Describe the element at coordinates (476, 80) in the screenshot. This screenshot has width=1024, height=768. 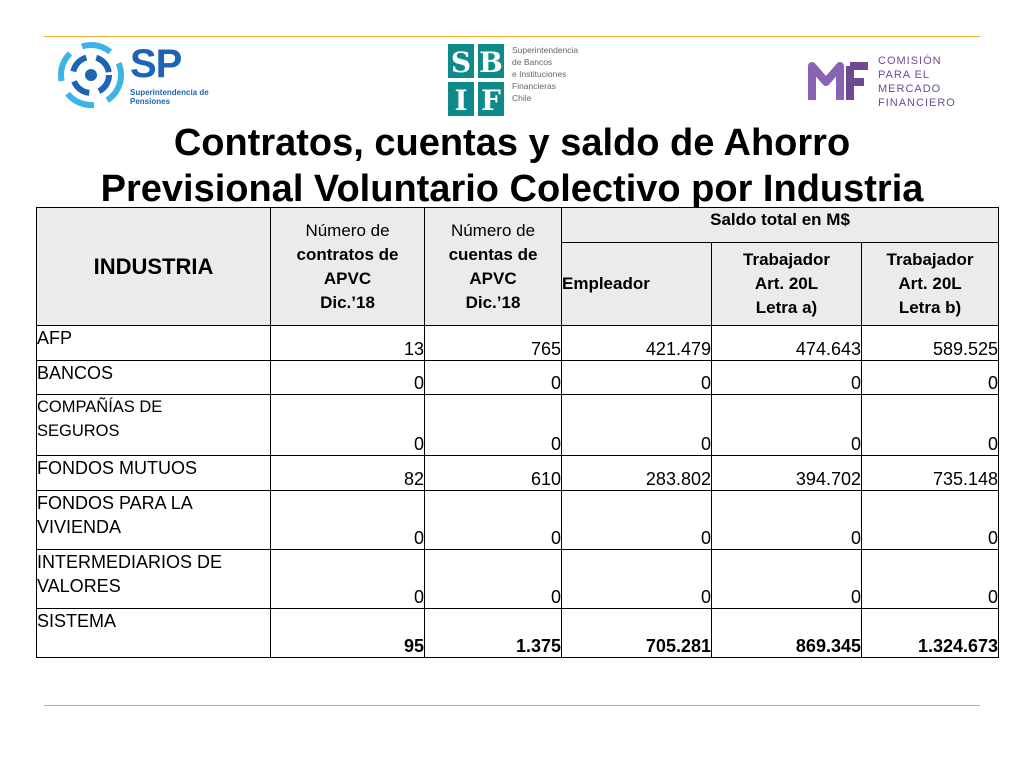
I see `sbif-emblem-icon: S B I F` at that location.